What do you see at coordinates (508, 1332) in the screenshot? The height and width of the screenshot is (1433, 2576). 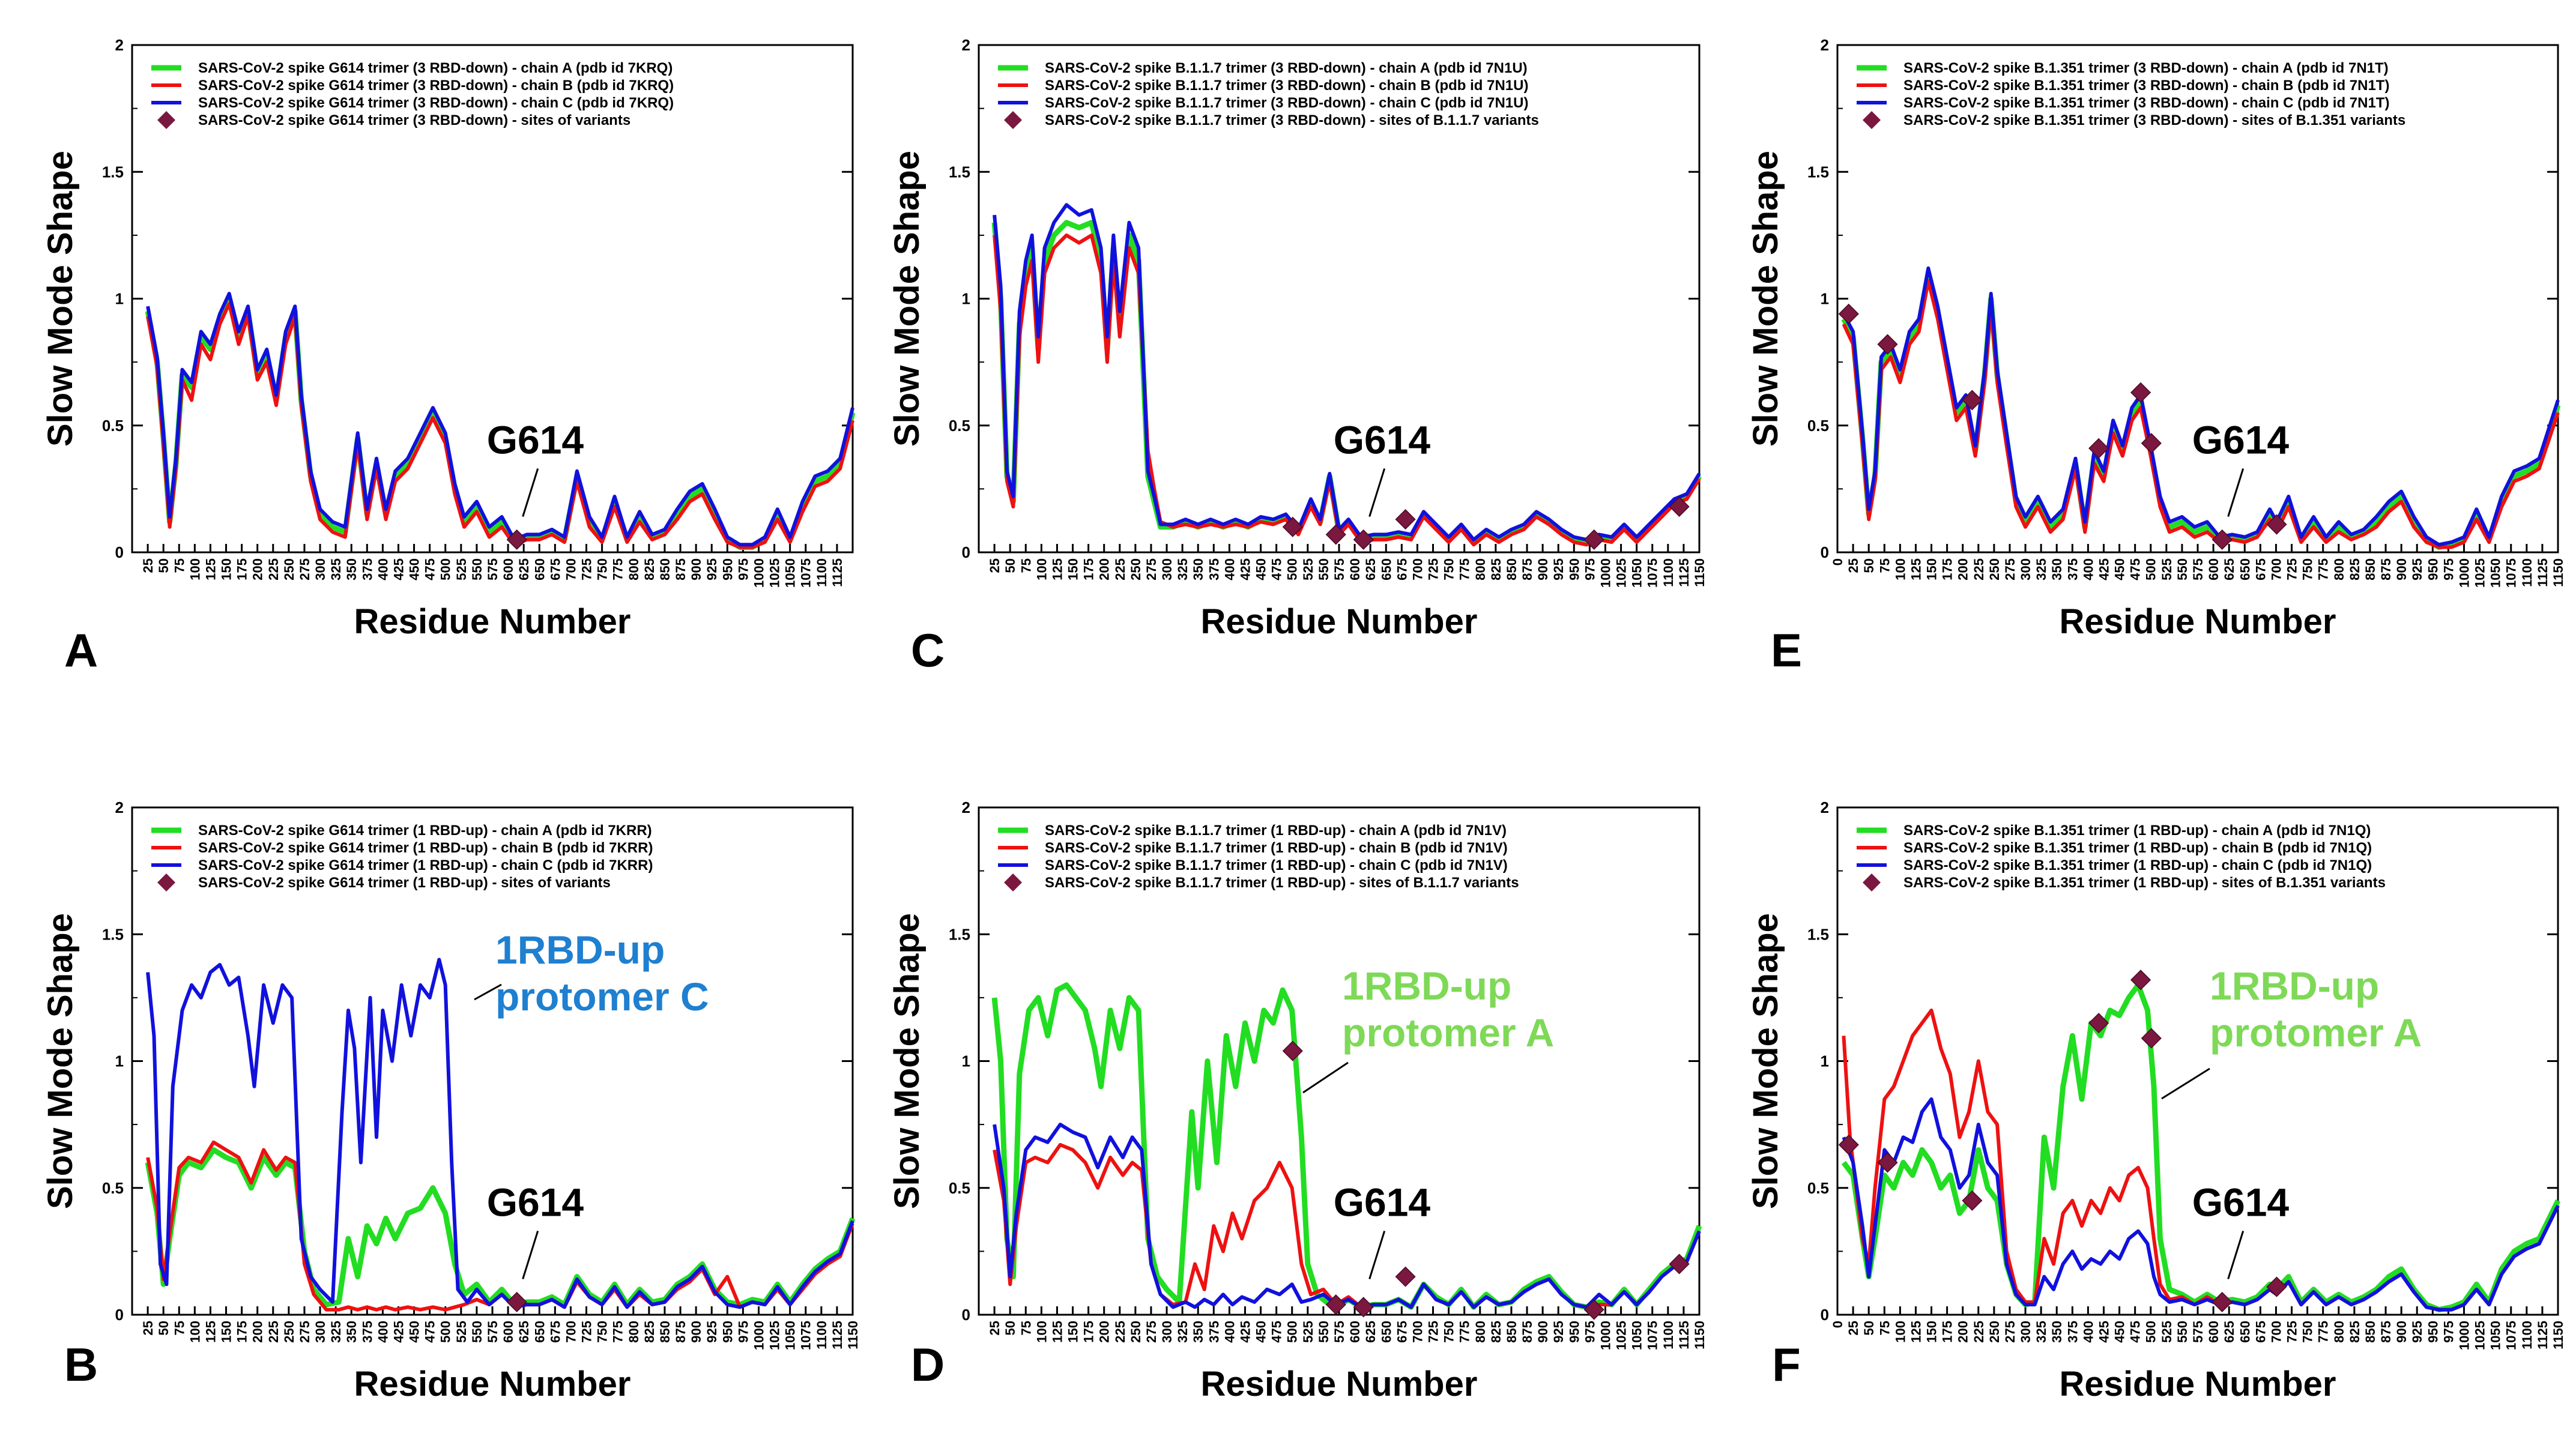 I see `x-tick-label: 600` at bounding box center [508, 1332].